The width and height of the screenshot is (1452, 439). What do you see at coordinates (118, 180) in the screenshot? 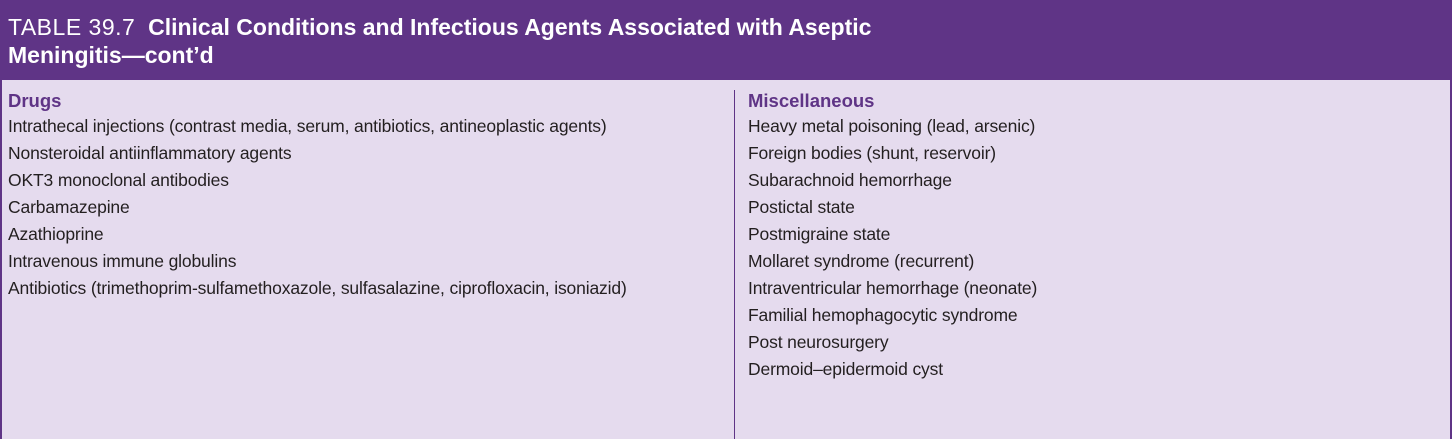
I see `list-item: OKT3 monoclonal antibodies` at bounding box center [118, 180].